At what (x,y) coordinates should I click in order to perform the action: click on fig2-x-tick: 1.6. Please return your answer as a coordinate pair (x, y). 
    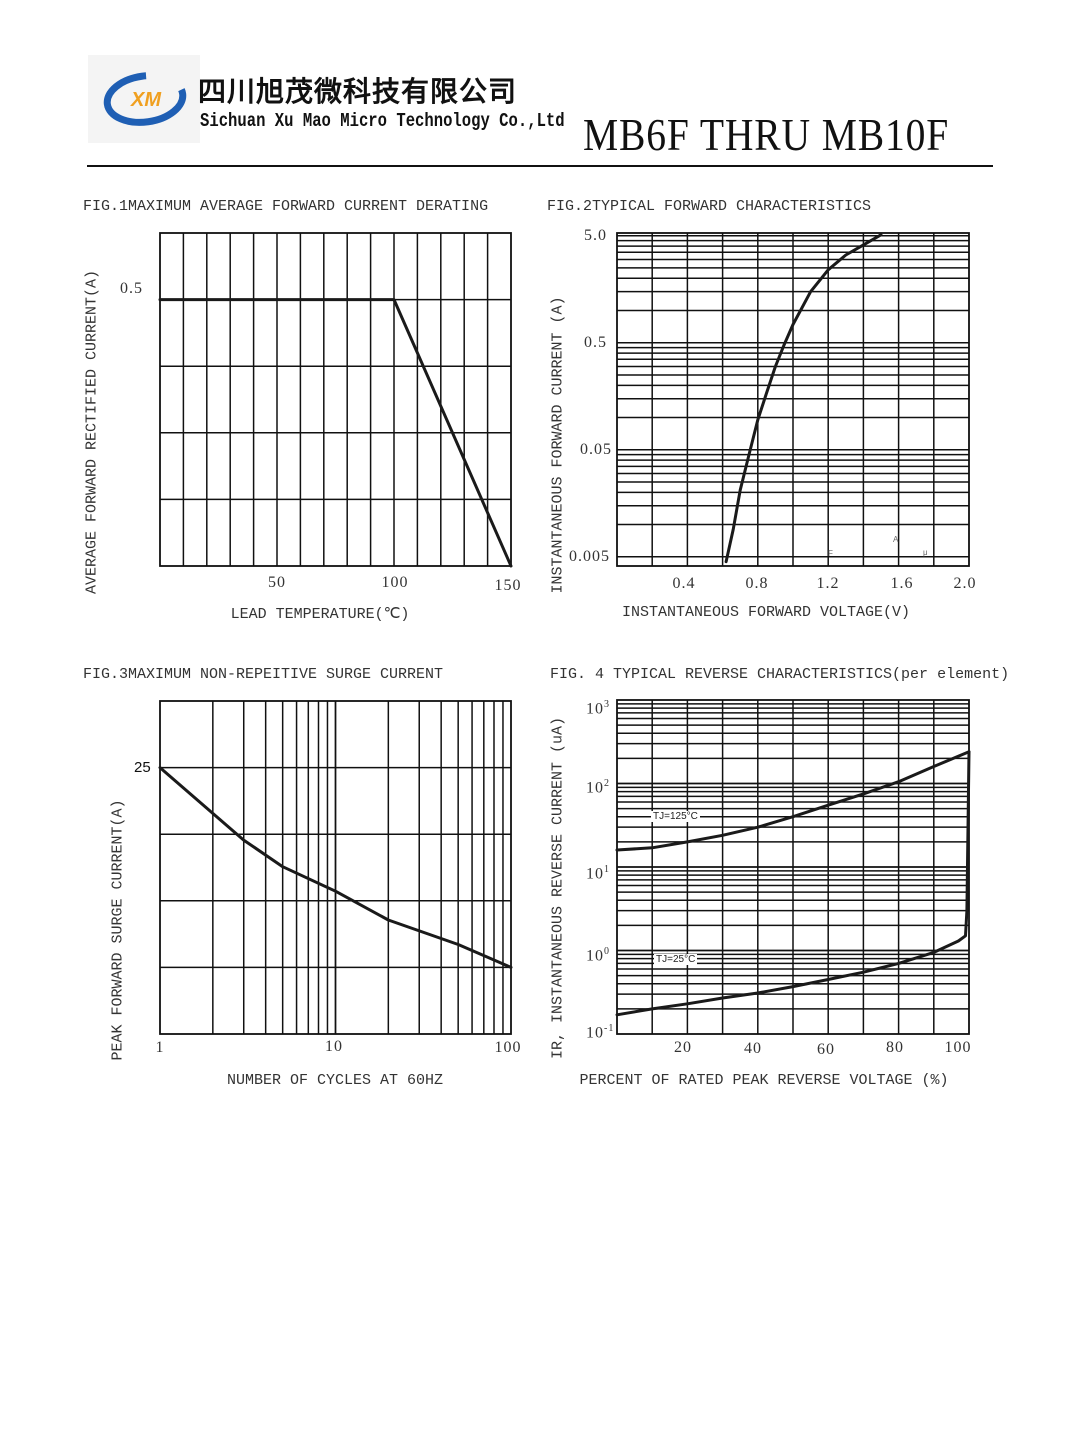
    Looking at the image, I should click on (902, 583).